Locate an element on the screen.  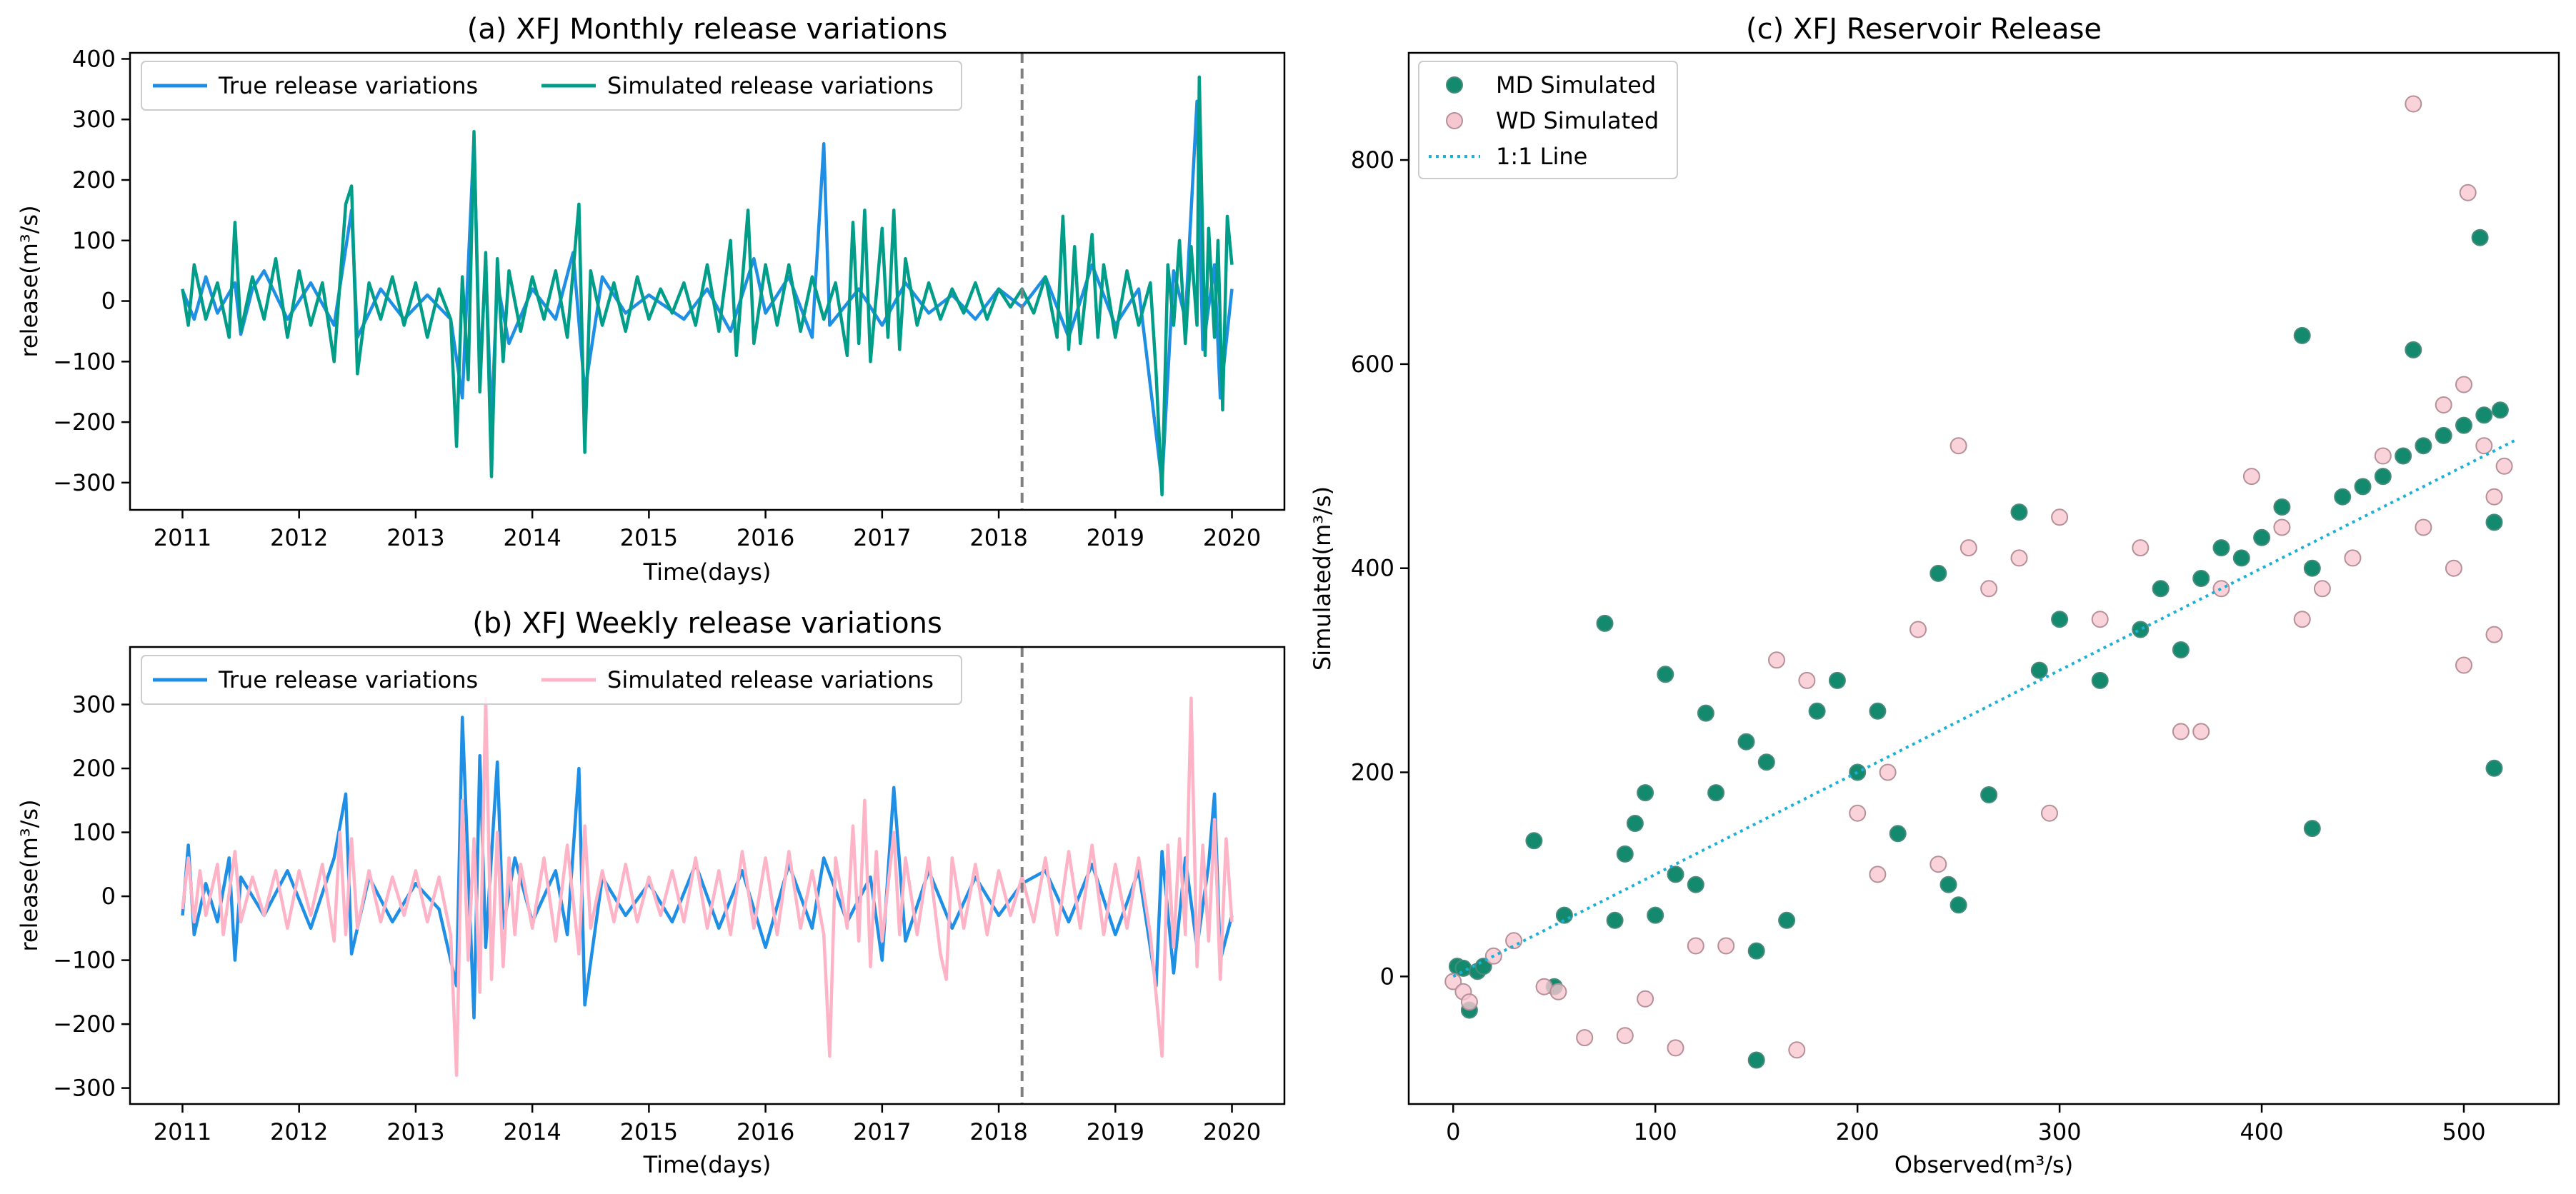
monthly-series-simulated-line is located at coordinates (708, 286).